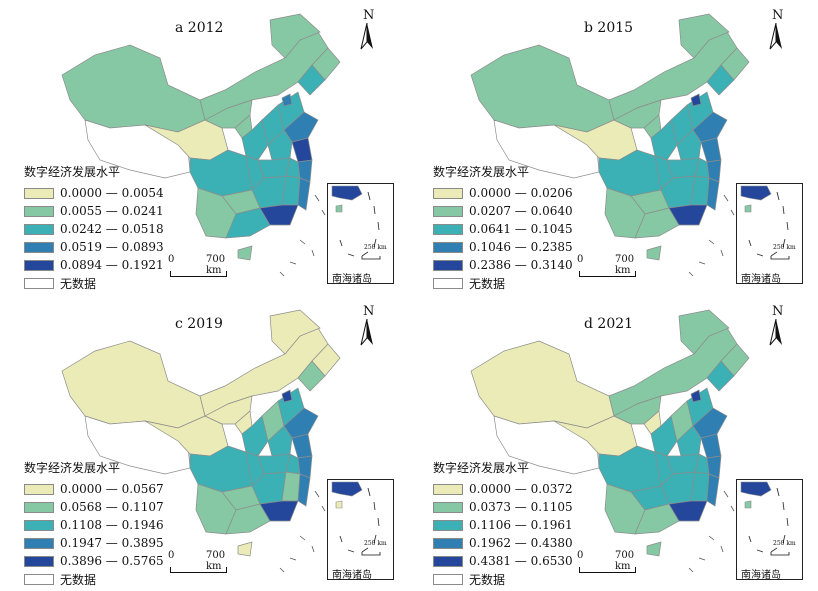 Image resolution: width=818 pixels, height=591 pixels. What do you see at coordinates (657, 223) in the screenshot?
I see `province-guangxi` at bounding box center [657, 223].